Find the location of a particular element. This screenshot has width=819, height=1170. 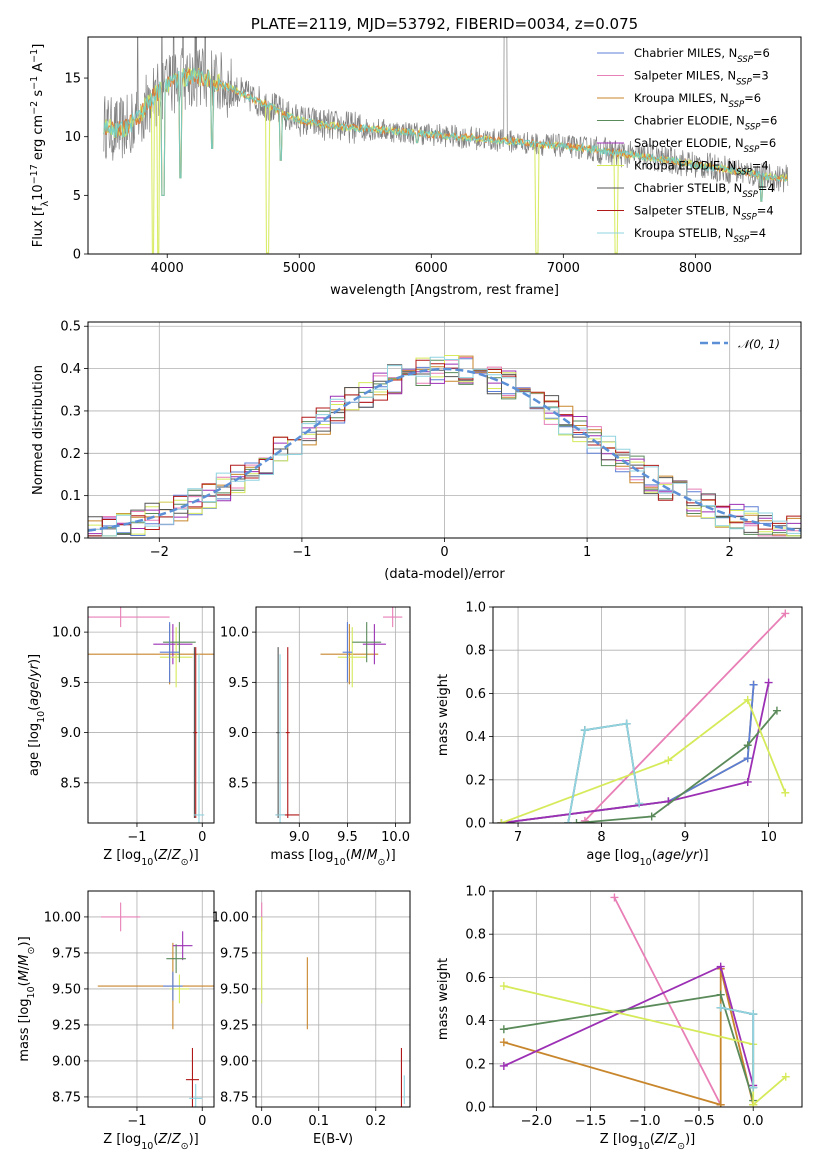

y-tick-label: 10.00 is located at coordinates (230, 917).